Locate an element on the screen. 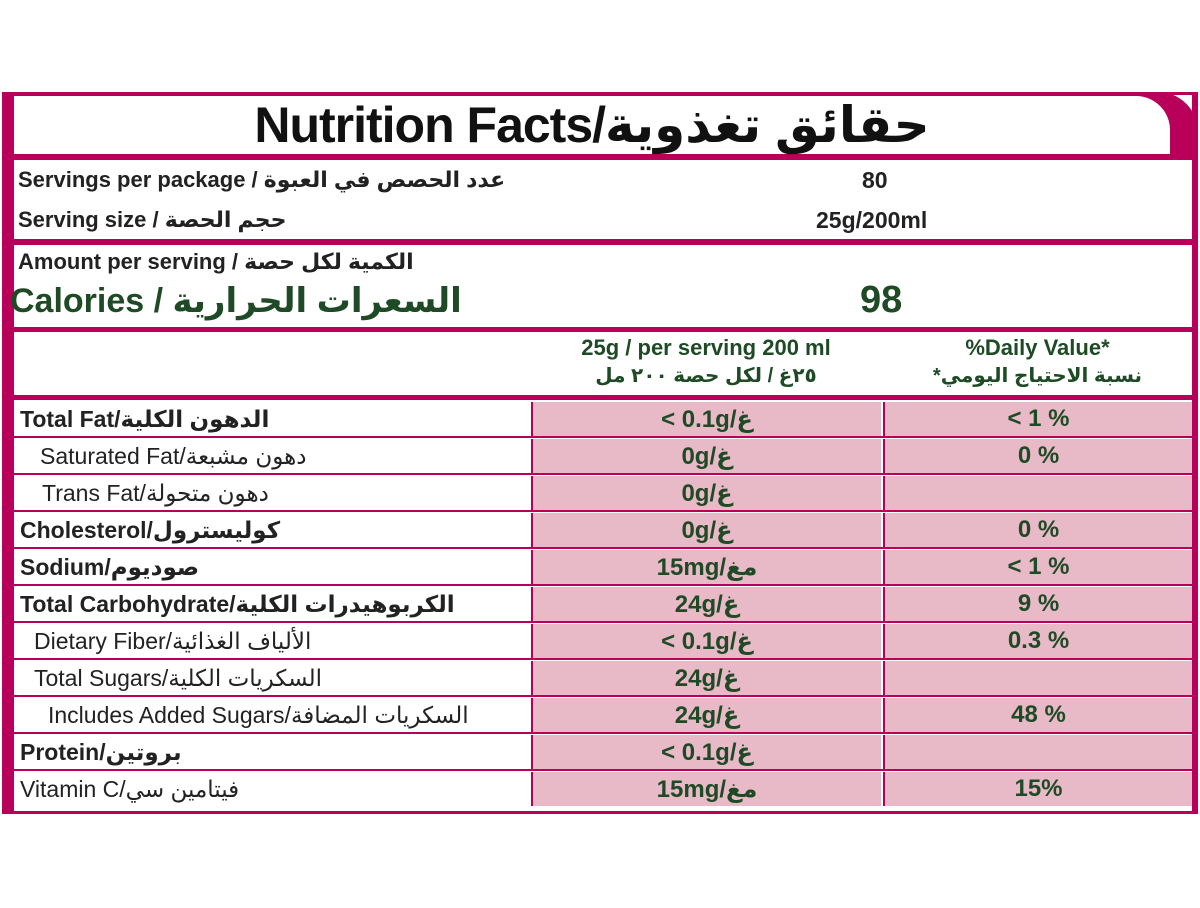  nutrient-name: Trans Fat/دهون متحولة is located at coordinates (155, 492).